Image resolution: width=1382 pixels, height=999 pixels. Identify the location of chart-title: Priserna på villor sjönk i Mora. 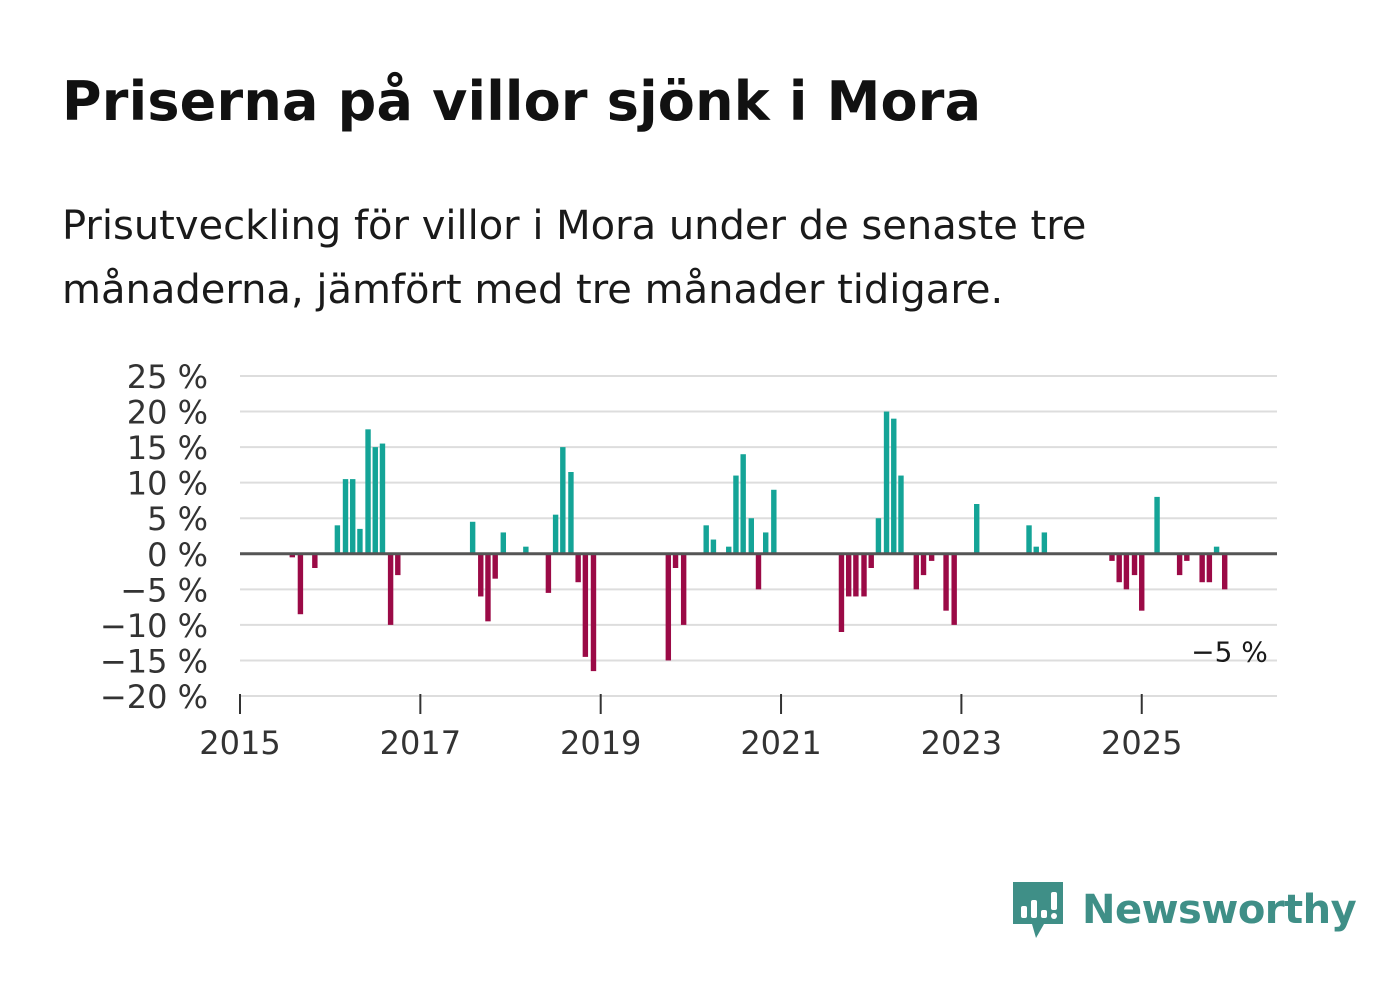
(522, 101).